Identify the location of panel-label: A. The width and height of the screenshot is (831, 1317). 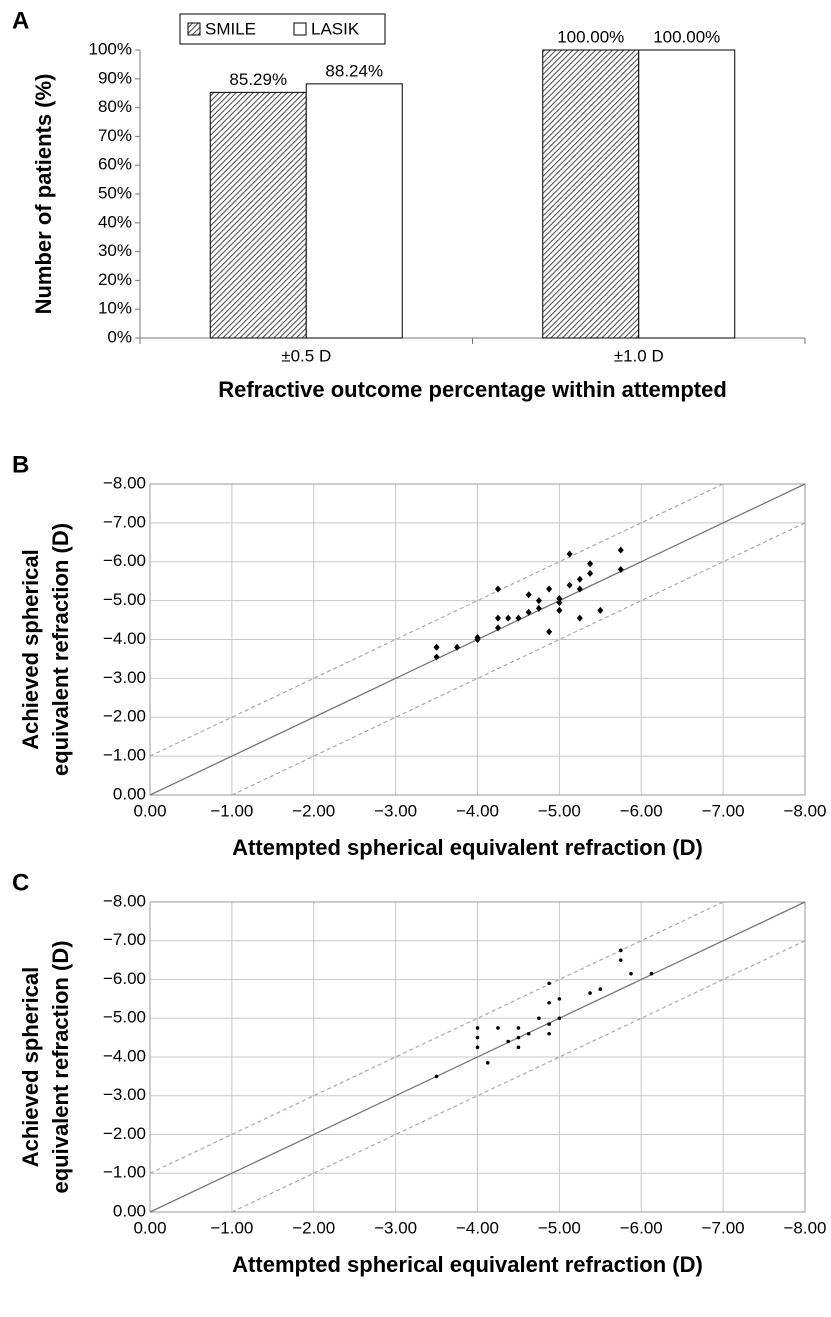
(20, 20).